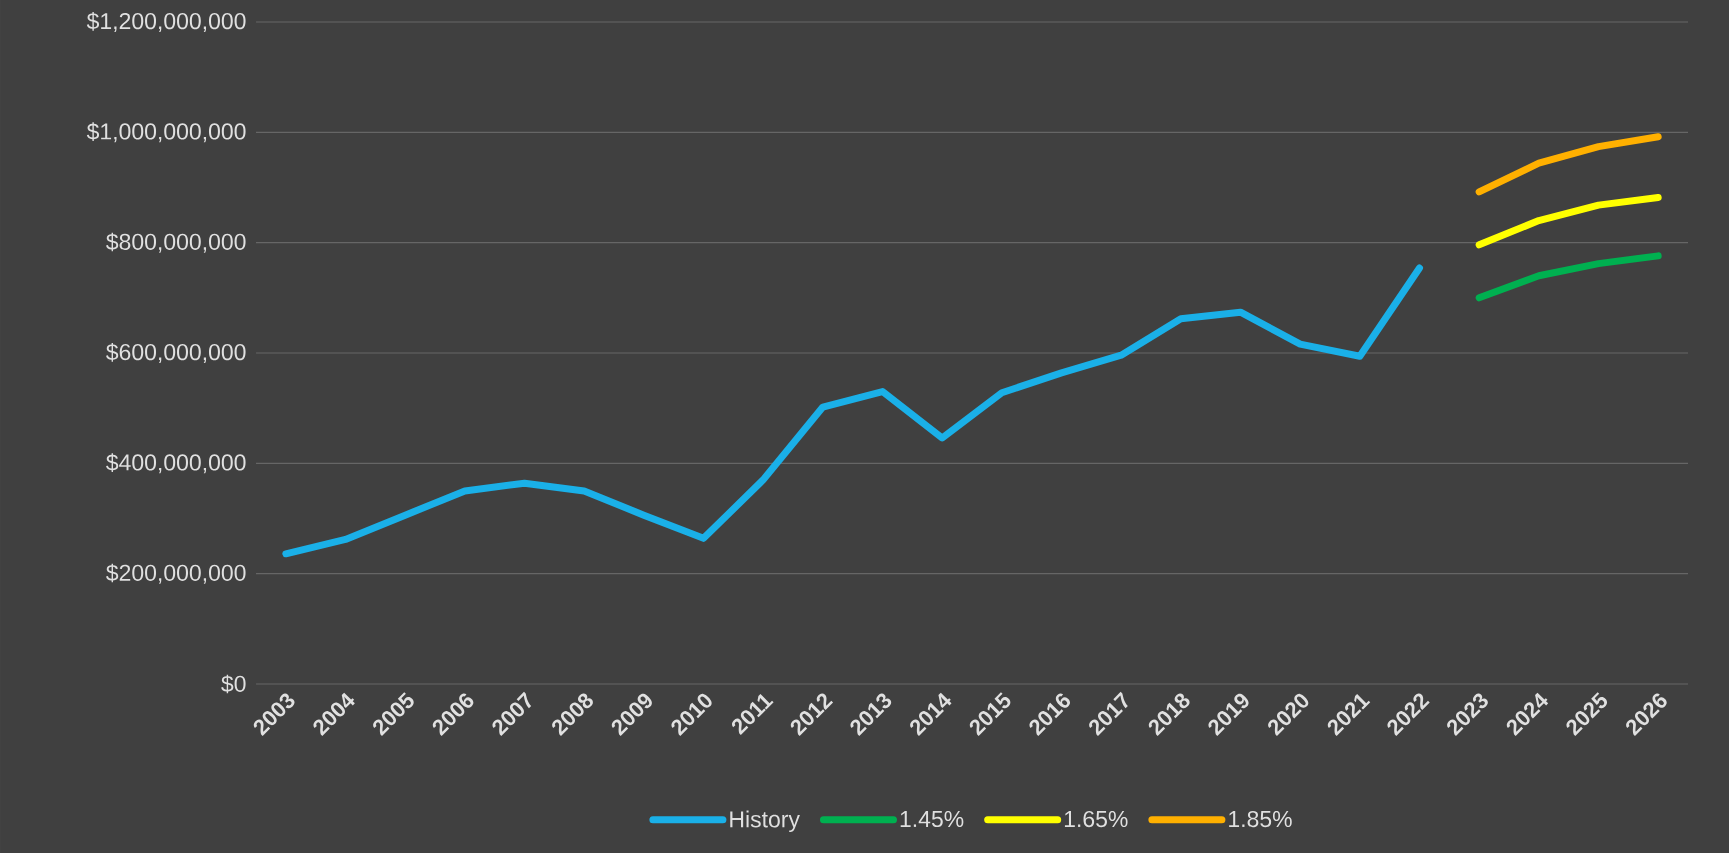 Image resolution: width=1729 pixels, height=853 pixels. I want to click on legend-label: 1.45%, so click(932, 819).